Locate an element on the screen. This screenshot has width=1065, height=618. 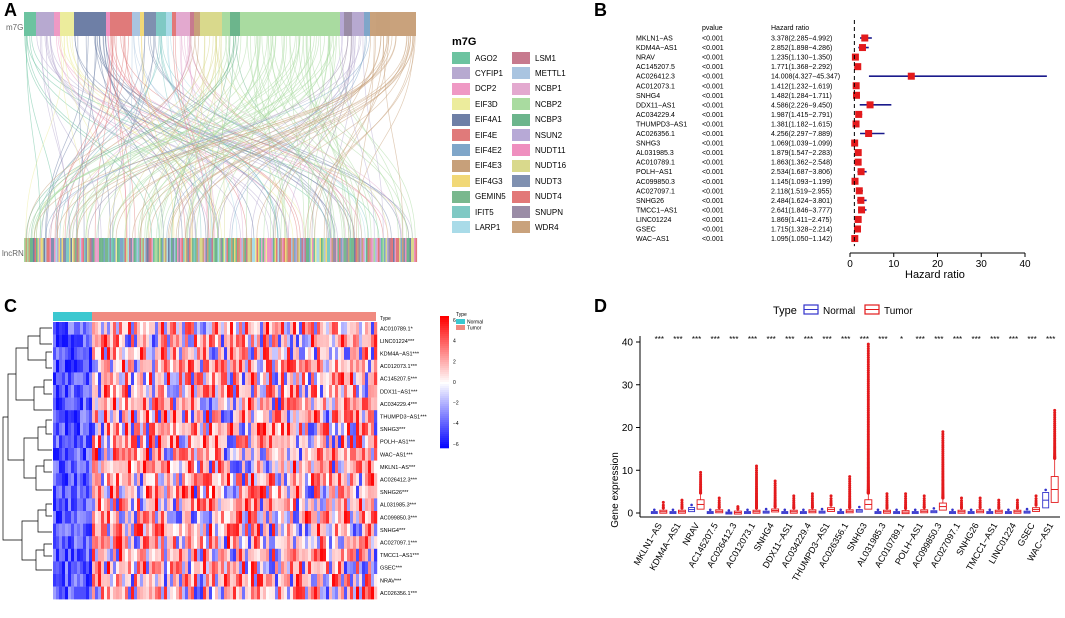
legend-label: NUDT4 is located at coordinates (548, 197).